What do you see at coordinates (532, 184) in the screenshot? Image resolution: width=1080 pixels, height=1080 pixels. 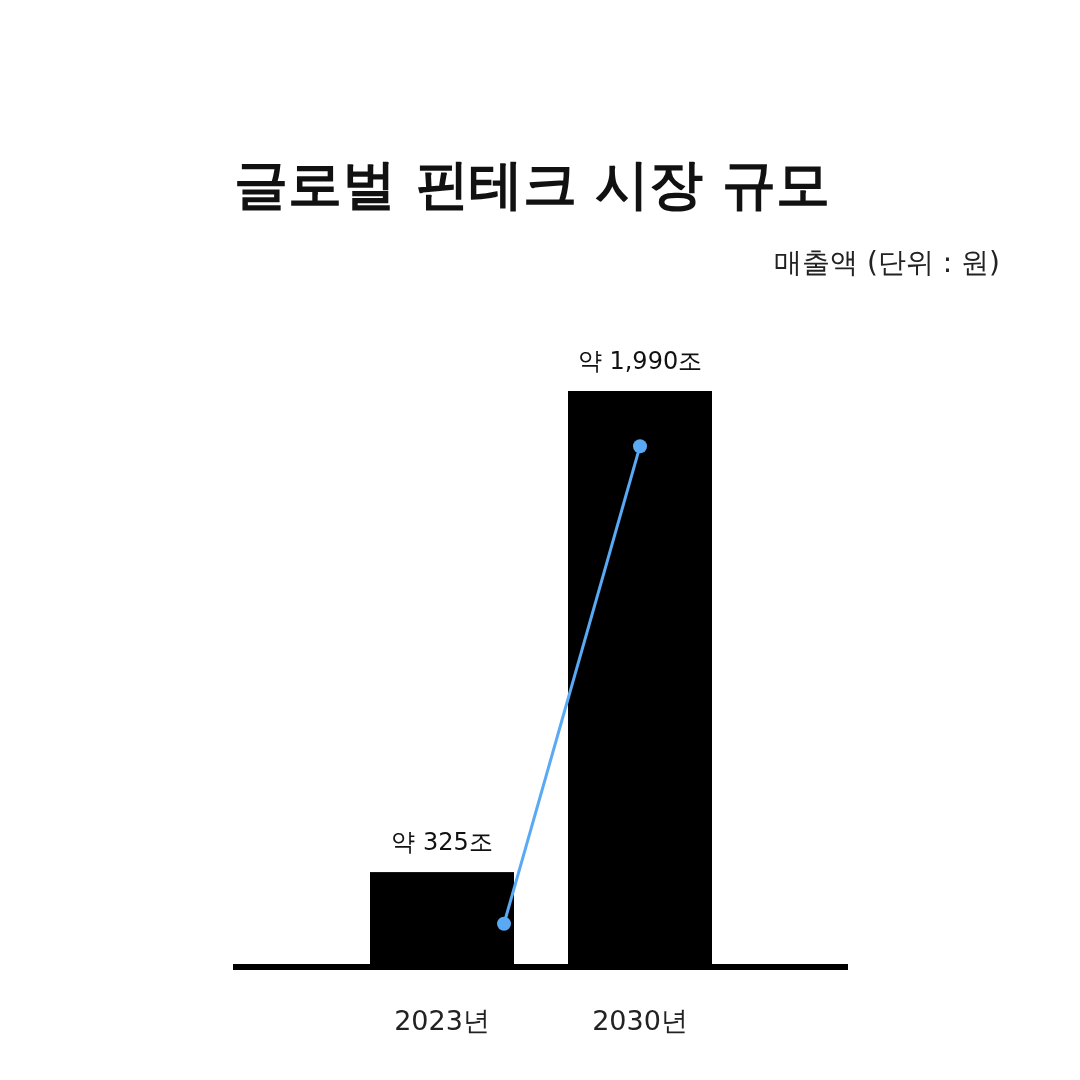 I see `chart-title: 글로벌 핀테크 시장 규모` at bounding box center [532, 184].